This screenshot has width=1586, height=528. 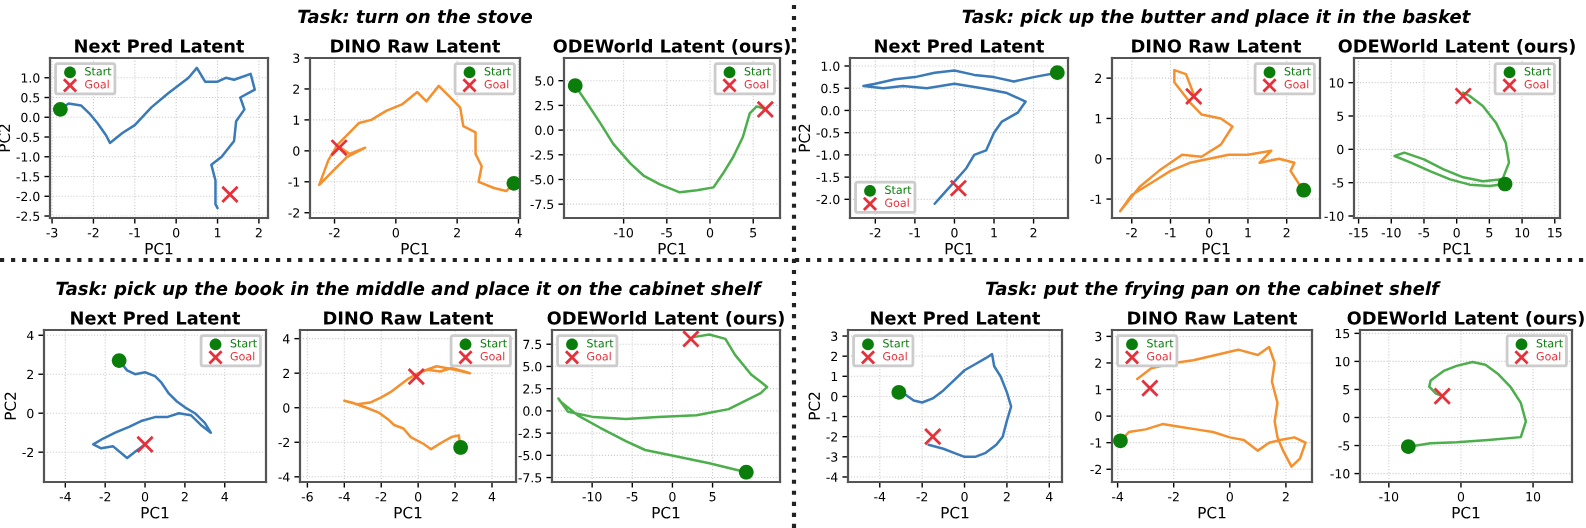 What do you see at coordinates (409, 290) in the screenshot?
I see `chart-subtitle: Task: pick up the book in the middle and place it on the cabinet shelf` at bounding box center [409, 290].